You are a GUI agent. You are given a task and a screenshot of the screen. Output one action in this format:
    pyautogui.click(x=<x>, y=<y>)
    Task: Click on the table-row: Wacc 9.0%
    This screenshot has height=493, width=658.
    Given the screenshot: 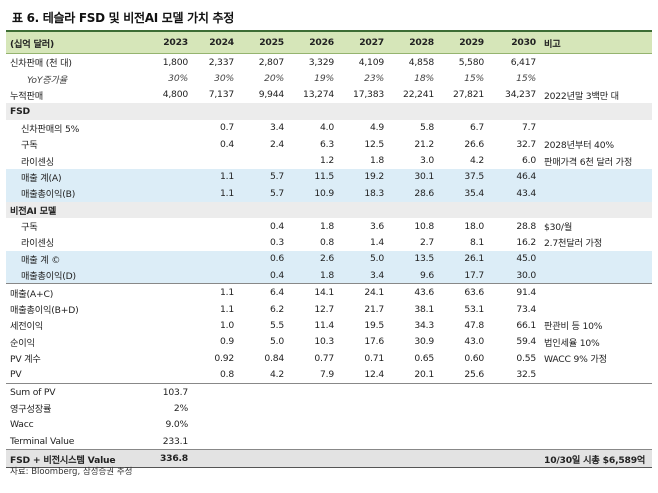 What is the action you would take?
    pyautogui.click(x=329, y=425)
    